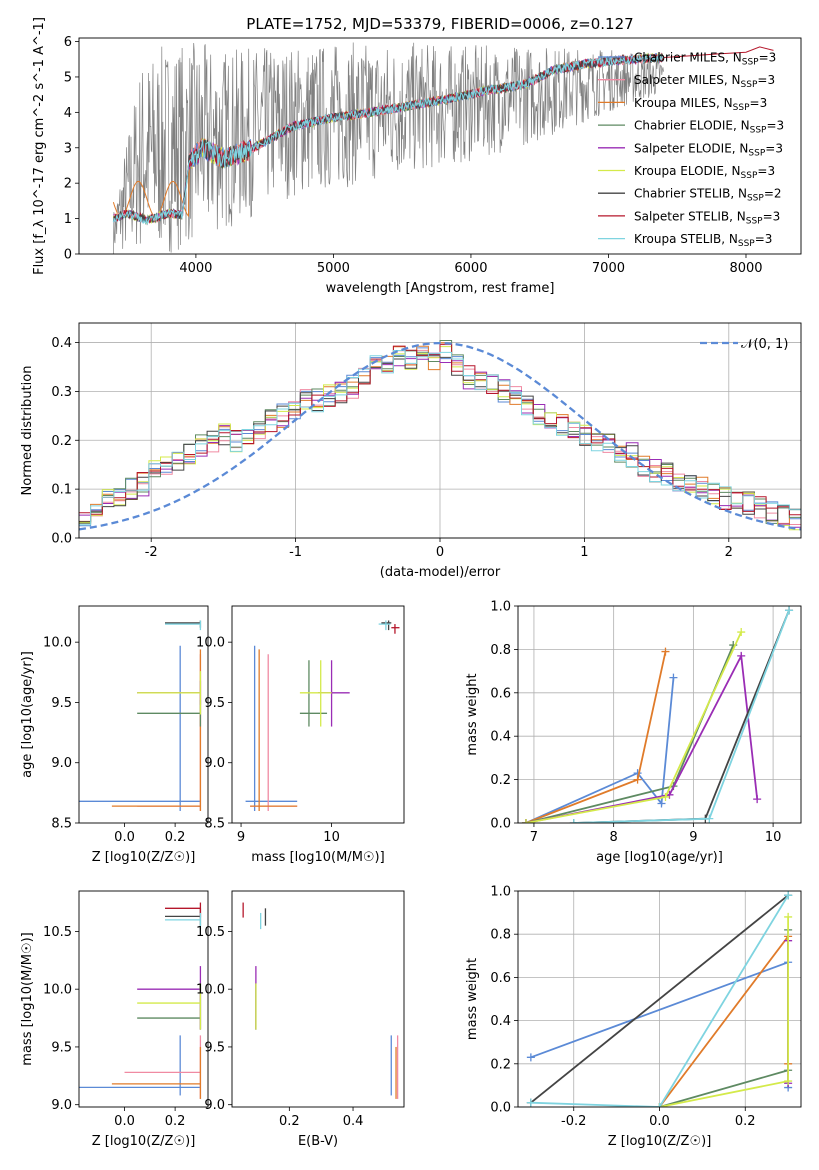 Image resolution: width=819 pixels, height=1170 pixels. What do you see at coordinates (68, 219) in the screenshot?
I see `y-tick-label: 1` at bounding box center [68, 219].